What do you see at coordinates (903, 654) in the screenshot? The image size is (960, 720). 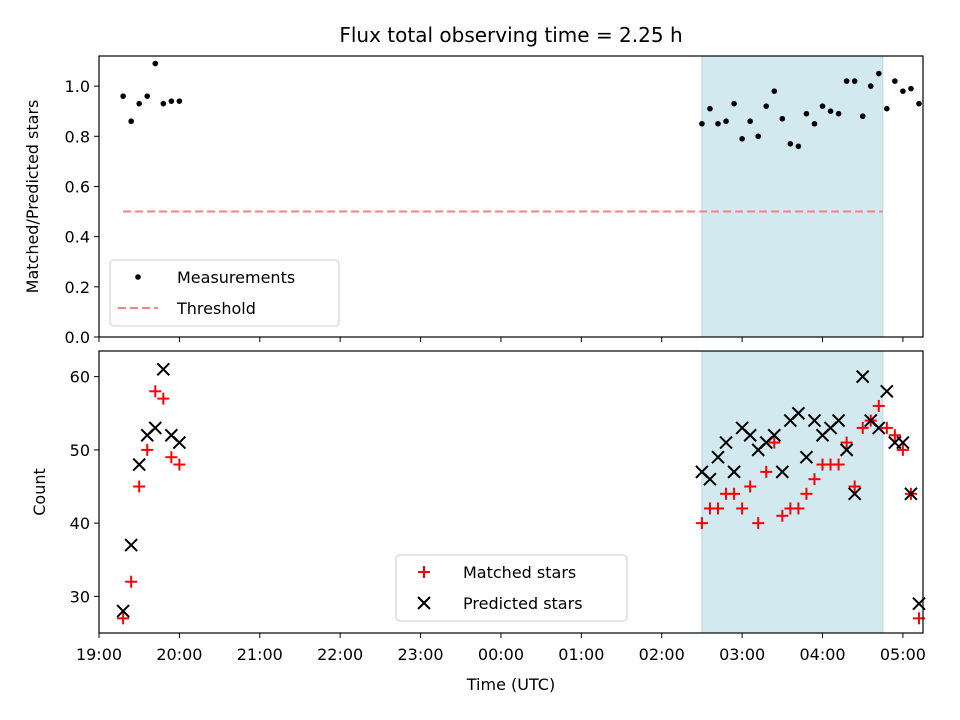 I see `count-xtick-label: 05:00` at bounding box center [903, 654].